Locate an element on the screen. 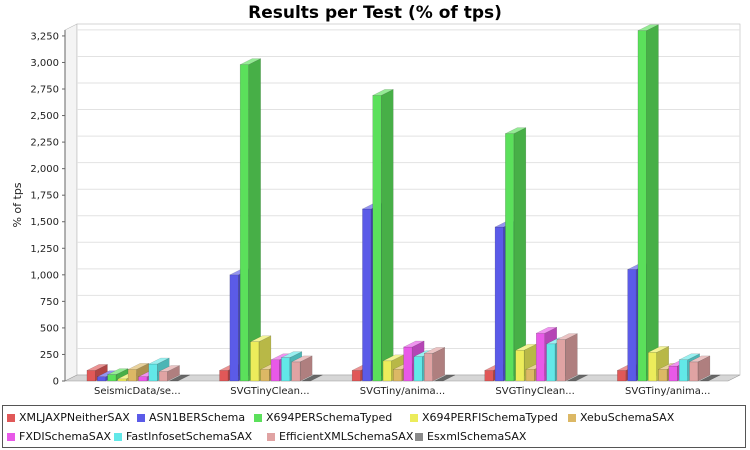 Image resolution: width=750 pixels, height=450 pixels. y-tick-label: 500 is located at coordinates (49, 328).